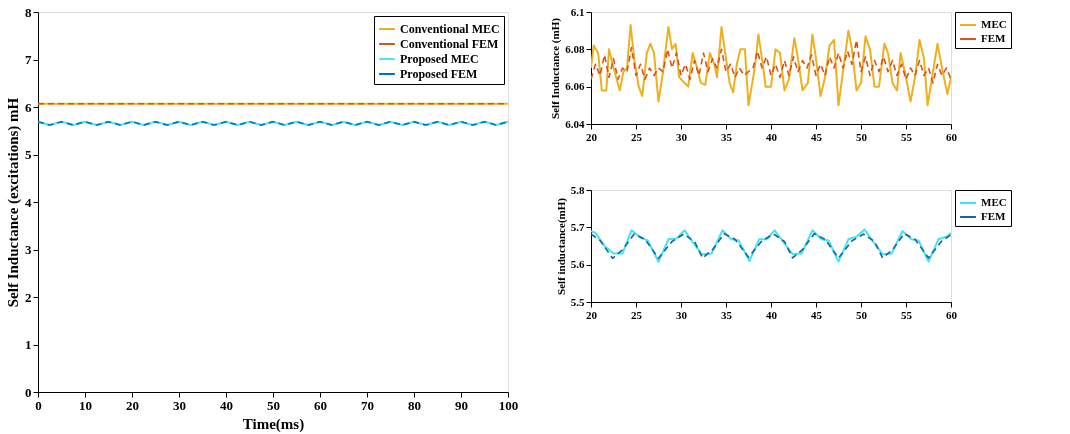 This screenshot has width=1070, height=434. Describe the element at coordinates (28, 249) in the screenshot. I see `y-tick-label: 3` at that location.